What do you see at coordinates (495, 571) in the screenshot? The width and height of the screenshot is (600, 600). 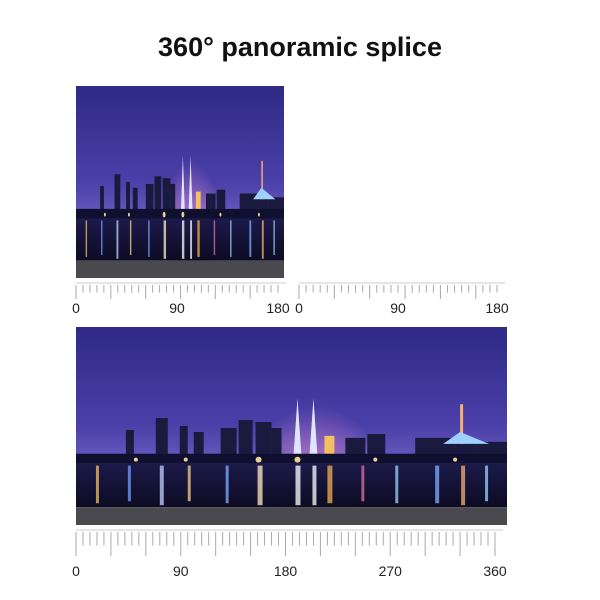 I see `ruler-label: 360` at bounding box center [495, 571].